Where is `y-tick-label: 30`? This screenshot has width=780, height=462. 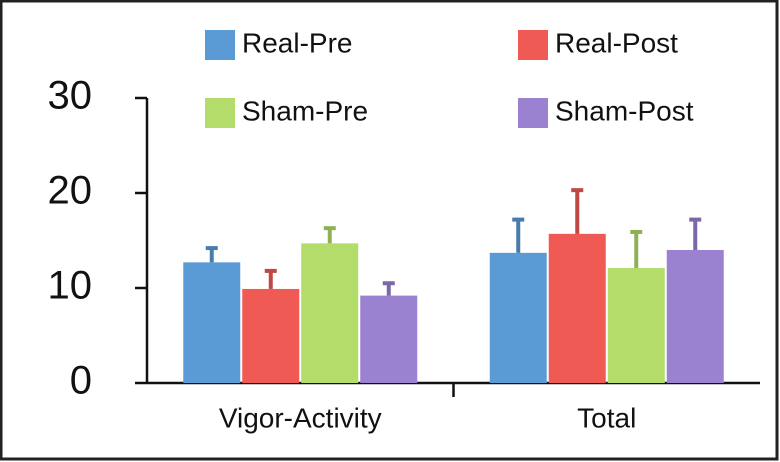 y-tick-label: 30 is located at coordinates (70, 96).